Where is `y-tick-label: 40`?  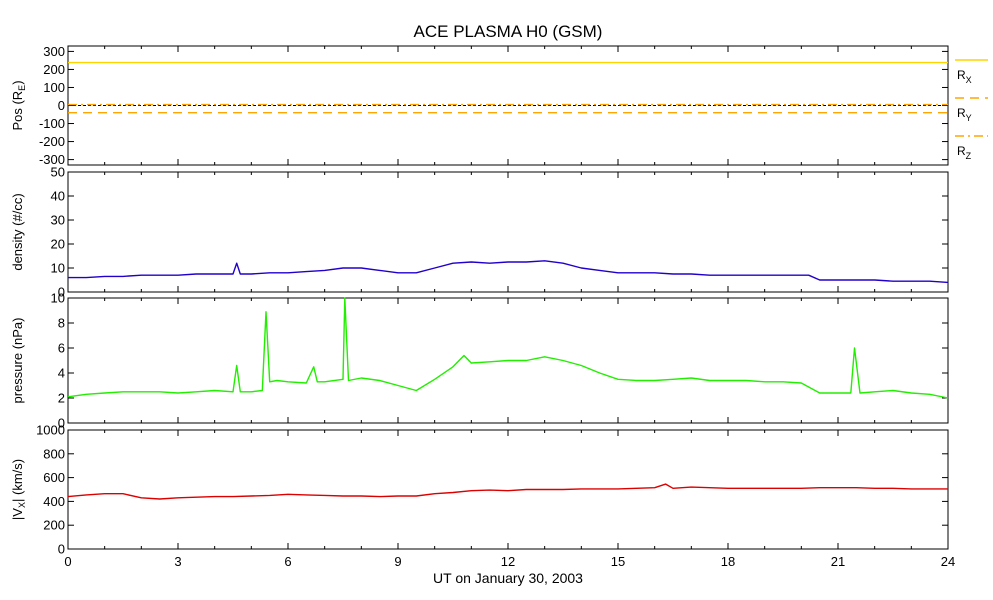 y-tick-label: 40 is located at coordinates (58, 196).